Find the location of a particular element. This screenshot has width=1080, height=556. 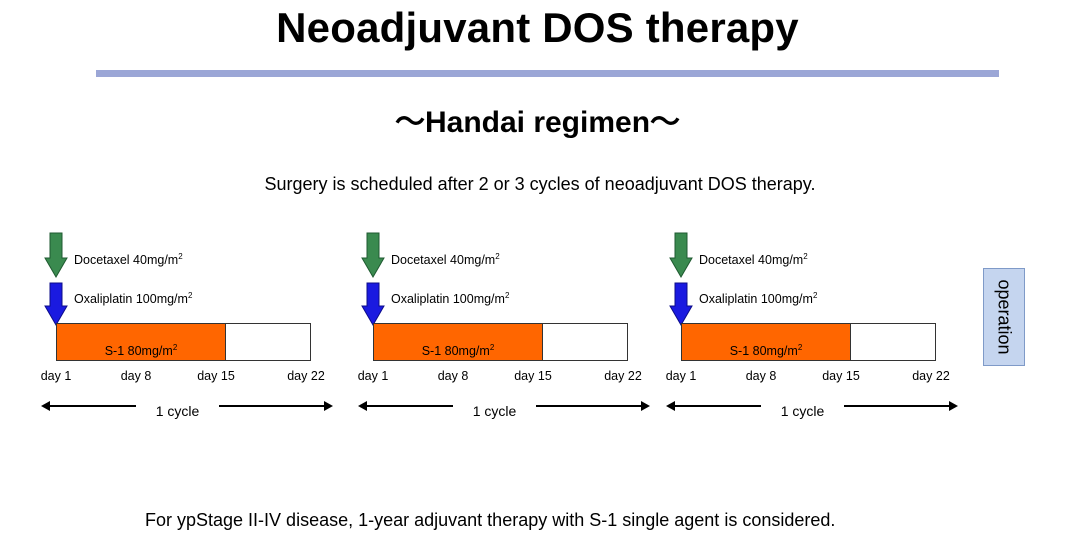

operation-box: operation is located at coordinates (1004, 317).